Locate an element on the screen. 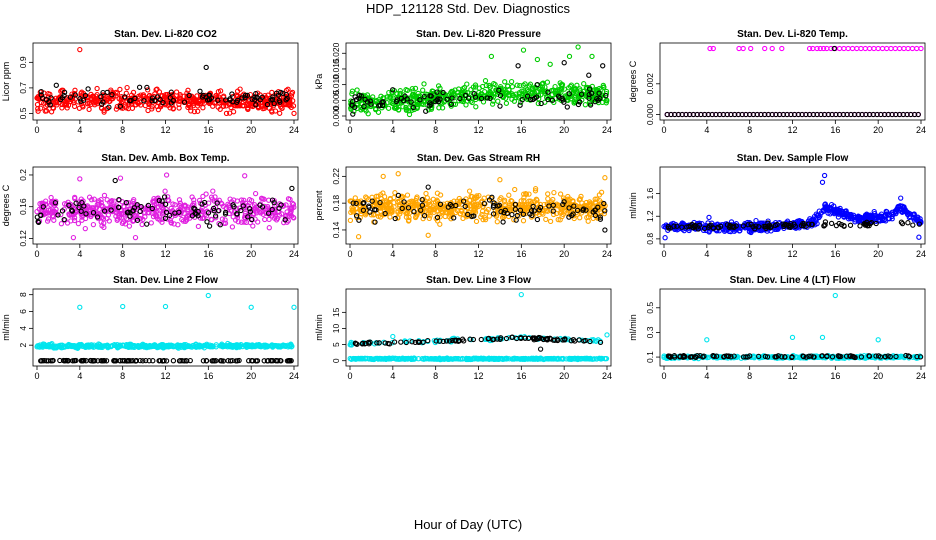 This screenshot has width=936, height=540. plot-frame is located at coordinates (792, 81).